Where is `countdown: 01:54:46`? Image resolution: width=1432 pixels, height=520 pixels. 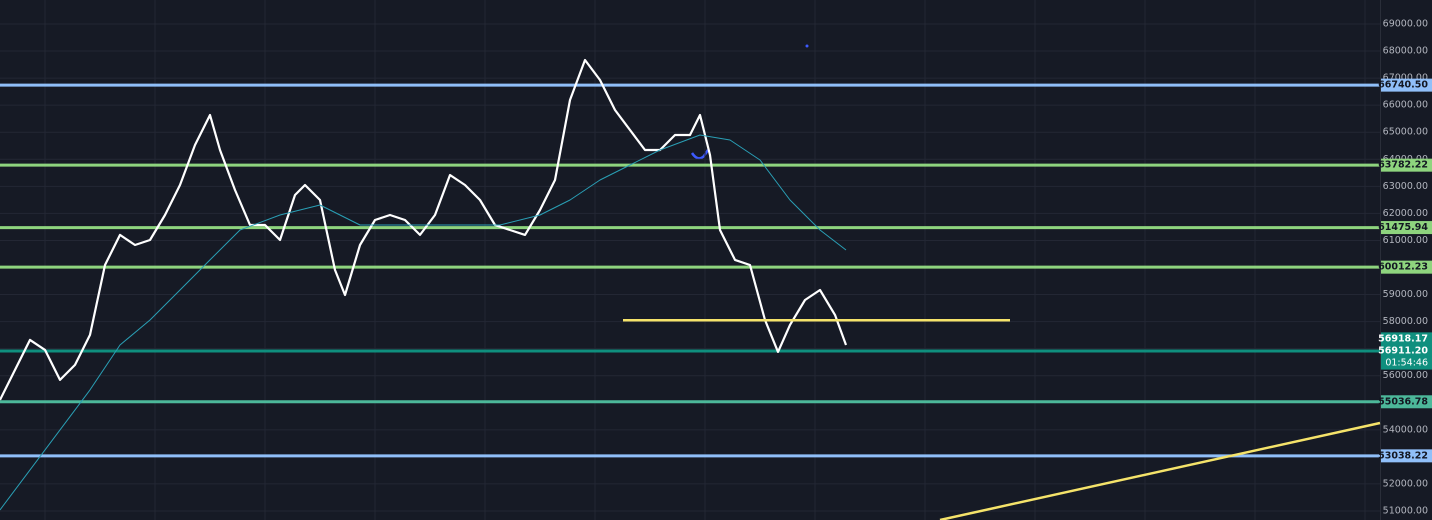
countdown: 01:54:46 is located at coordinates (1406, 363).